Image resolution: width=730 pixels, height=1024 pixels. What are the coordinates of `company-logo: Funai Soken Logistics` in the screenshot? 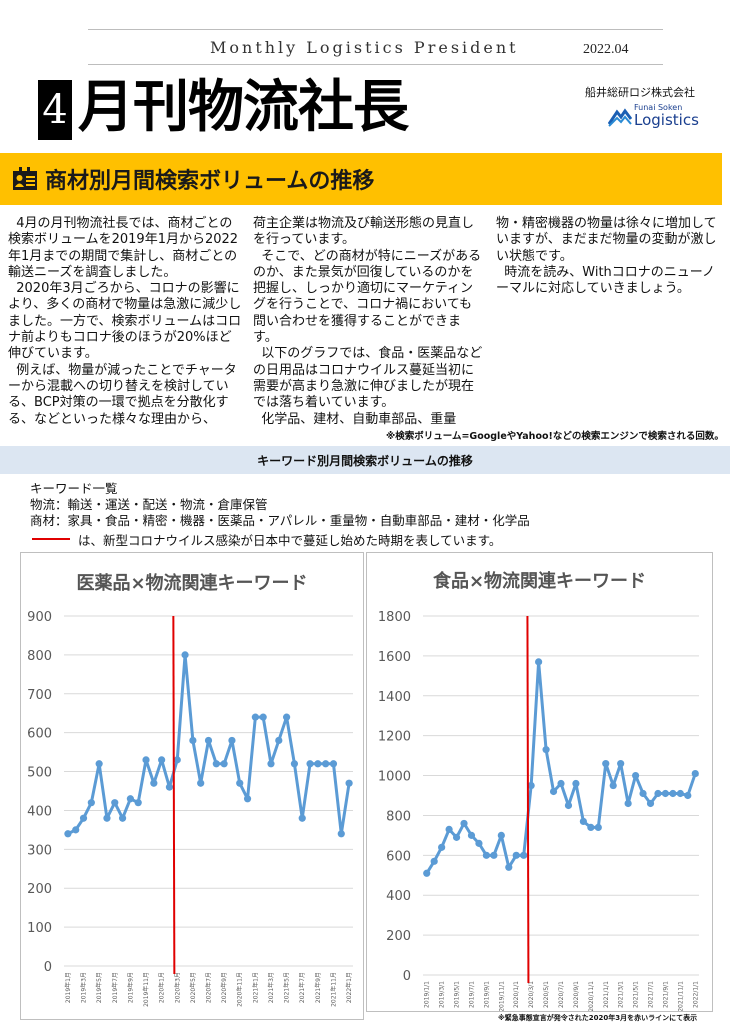 It's located at (658, 116).